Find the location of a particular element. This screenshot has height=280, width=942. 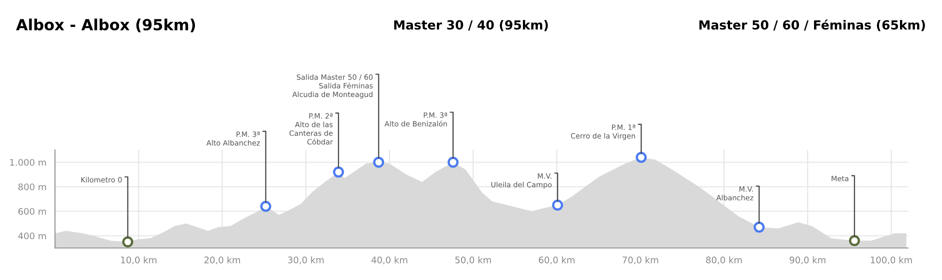

x-tick-label: 10,0 km is located at coordinates (138, 260).